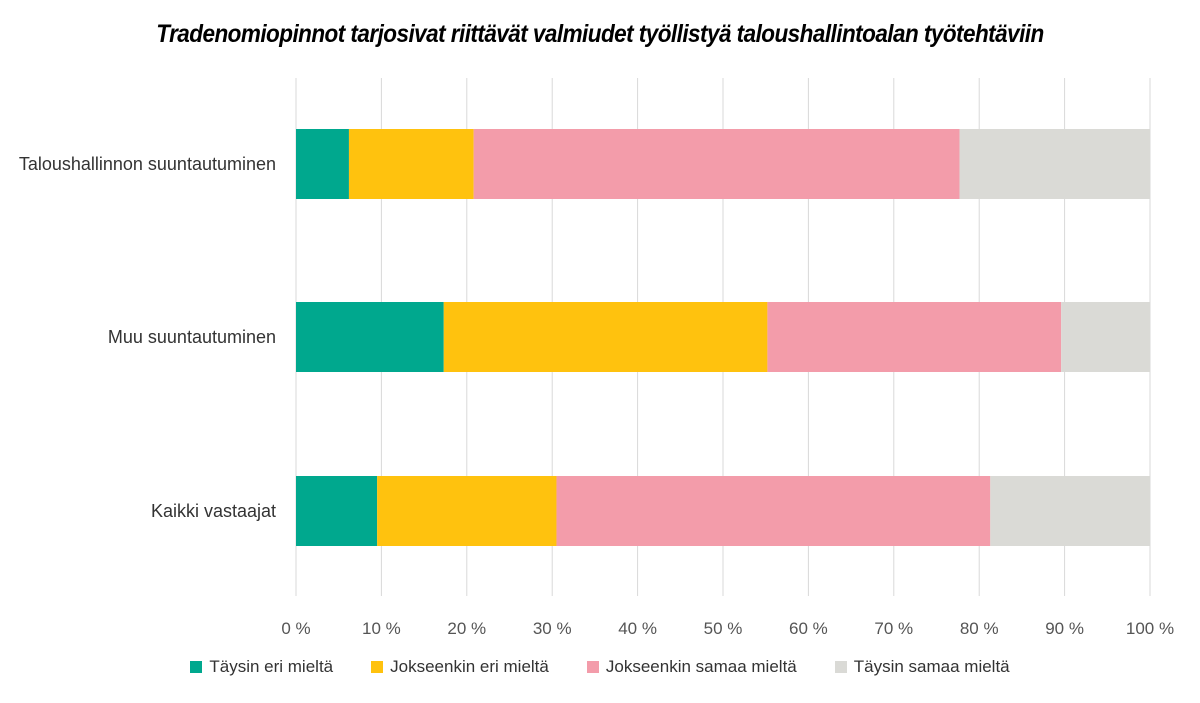 The width and height of the screenshot is (1200, 703). I want to click on x-tick-label: 30 %, so click(552, 628).